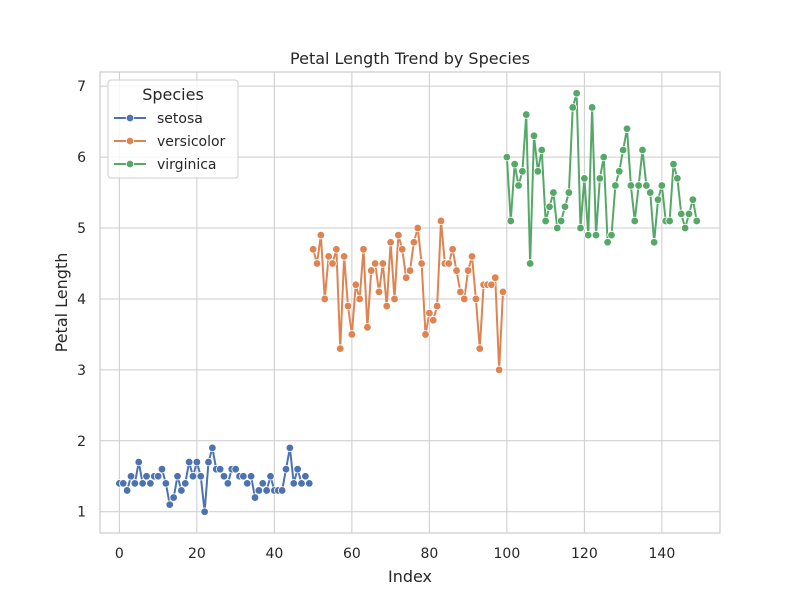  What do you see at coordinates (180, 119) in the screenshot?
I see `legend-label-setosa: setosa` at bounding box center [180, 119].